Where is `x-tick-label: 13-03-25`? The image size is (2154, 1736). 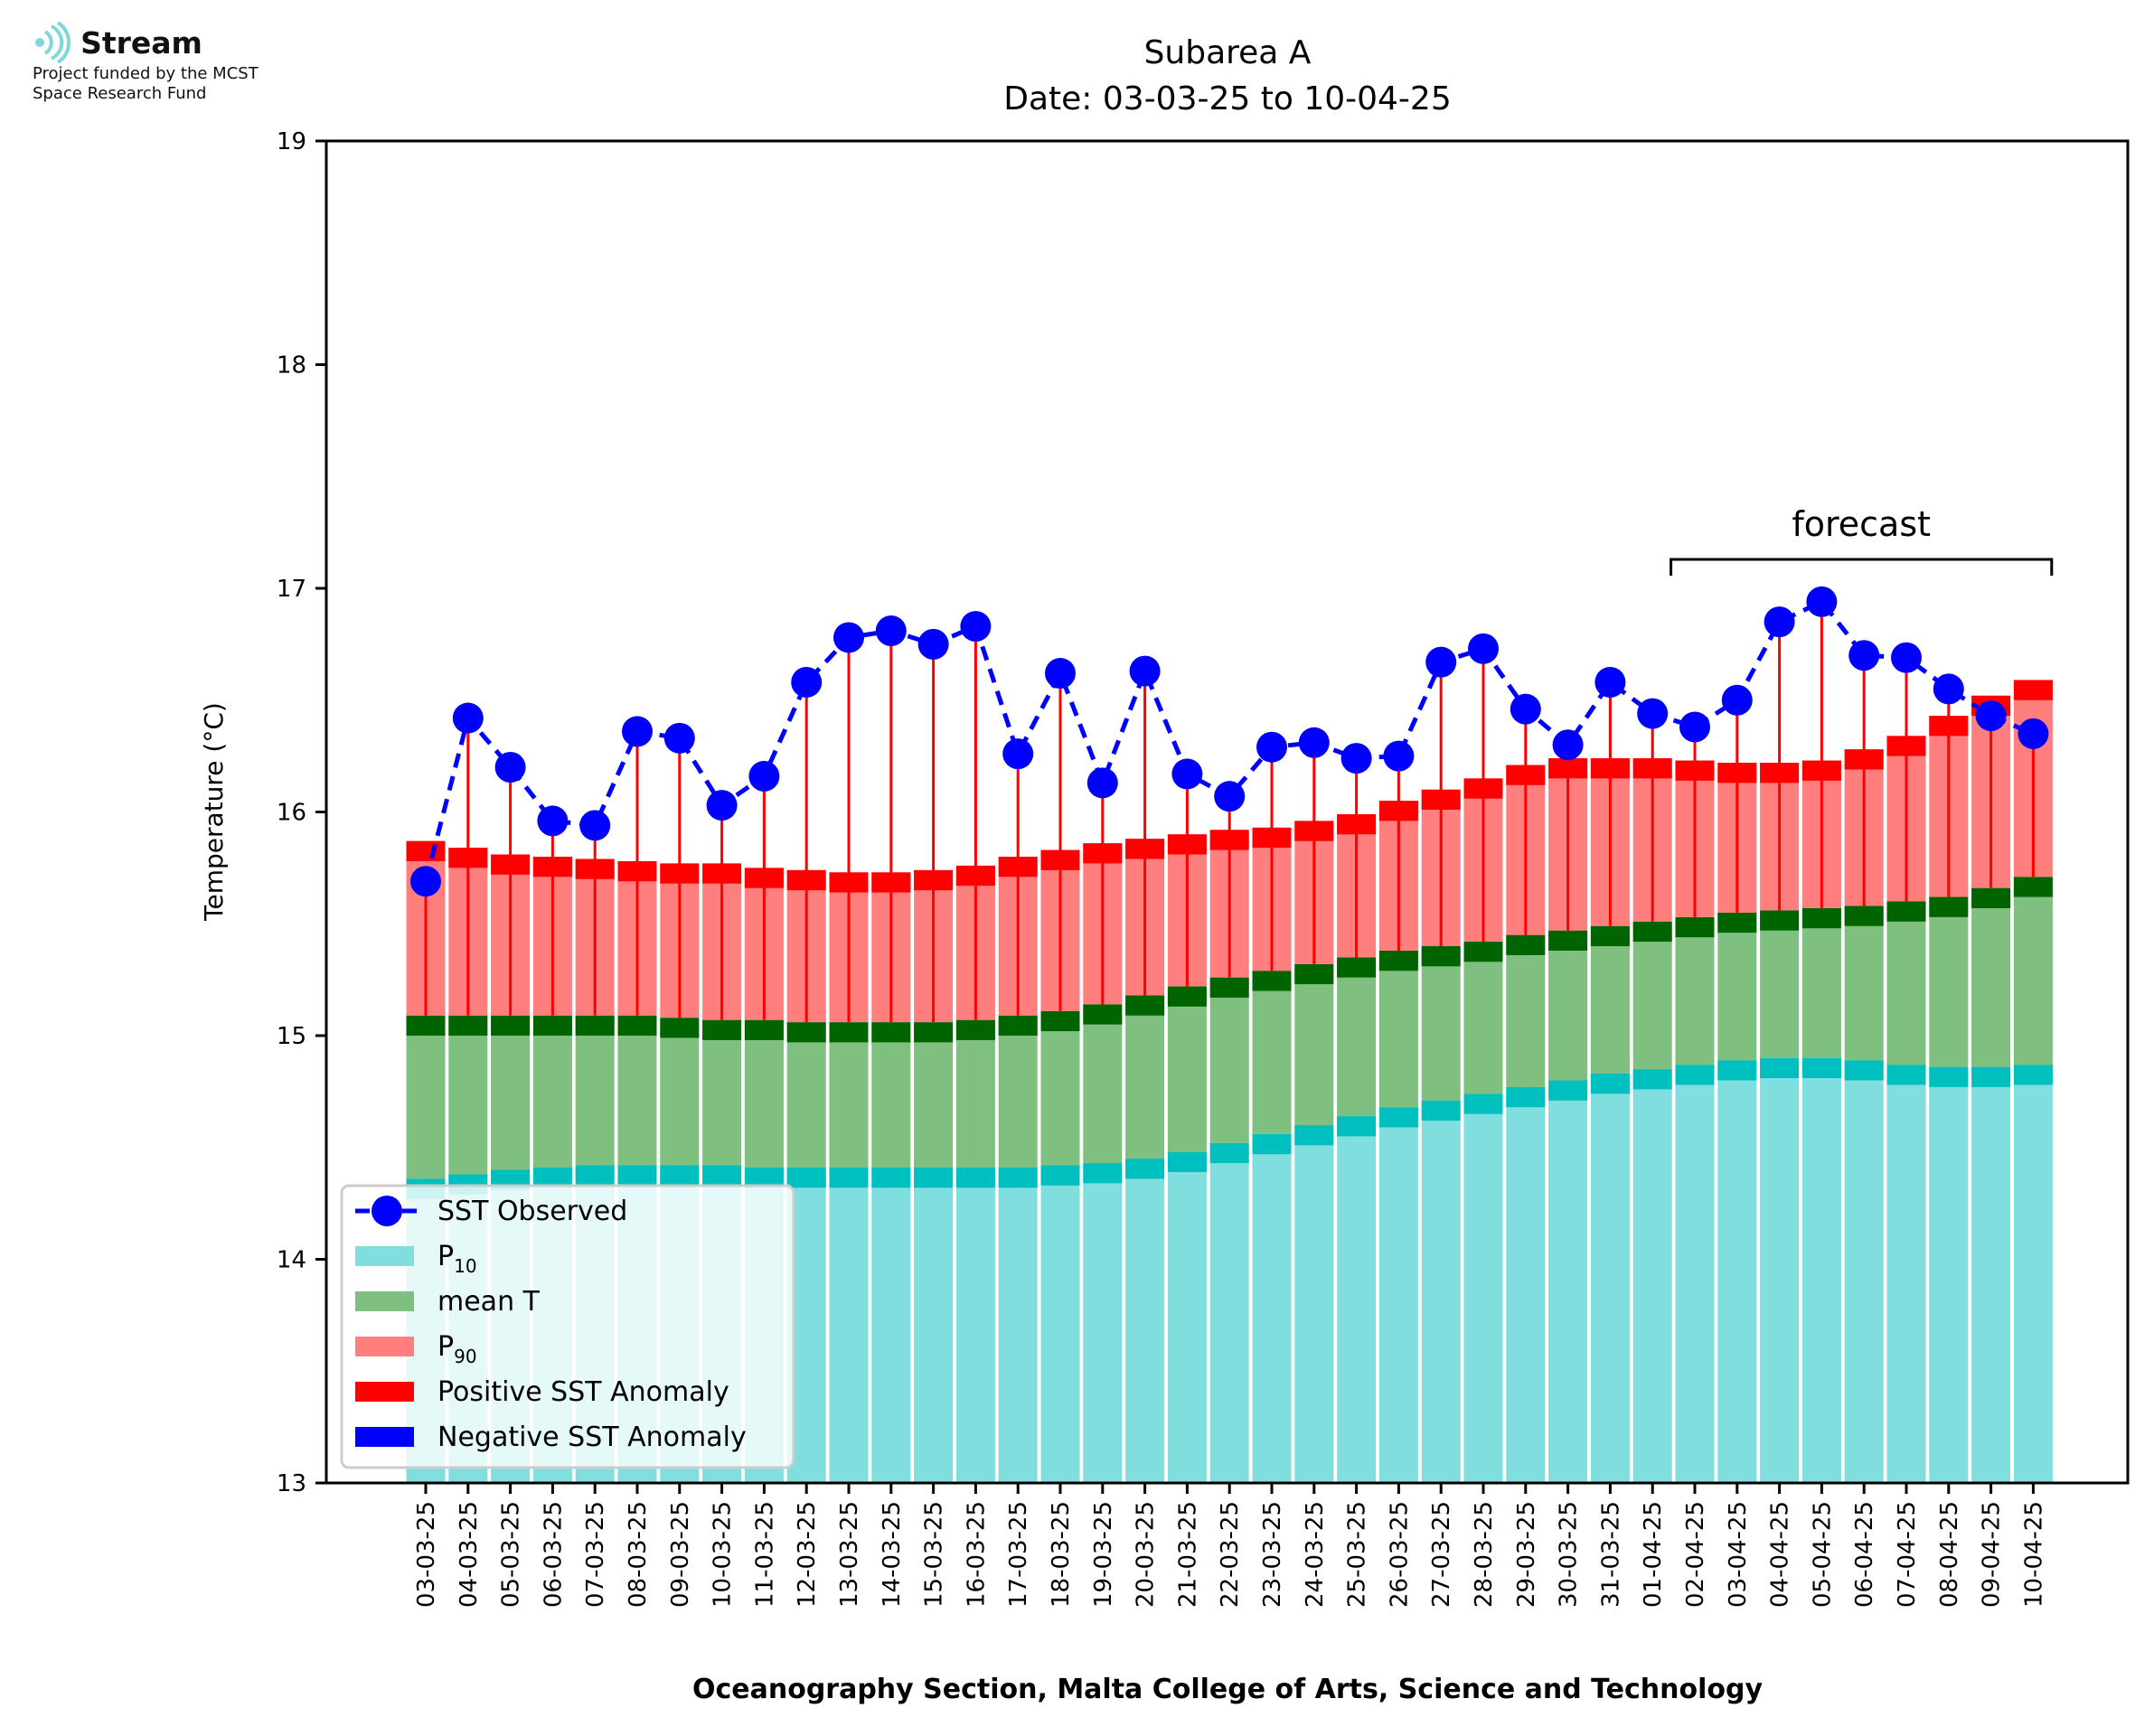
x-tick-label: 13-03-25 is located at coordinates (849, 1554).